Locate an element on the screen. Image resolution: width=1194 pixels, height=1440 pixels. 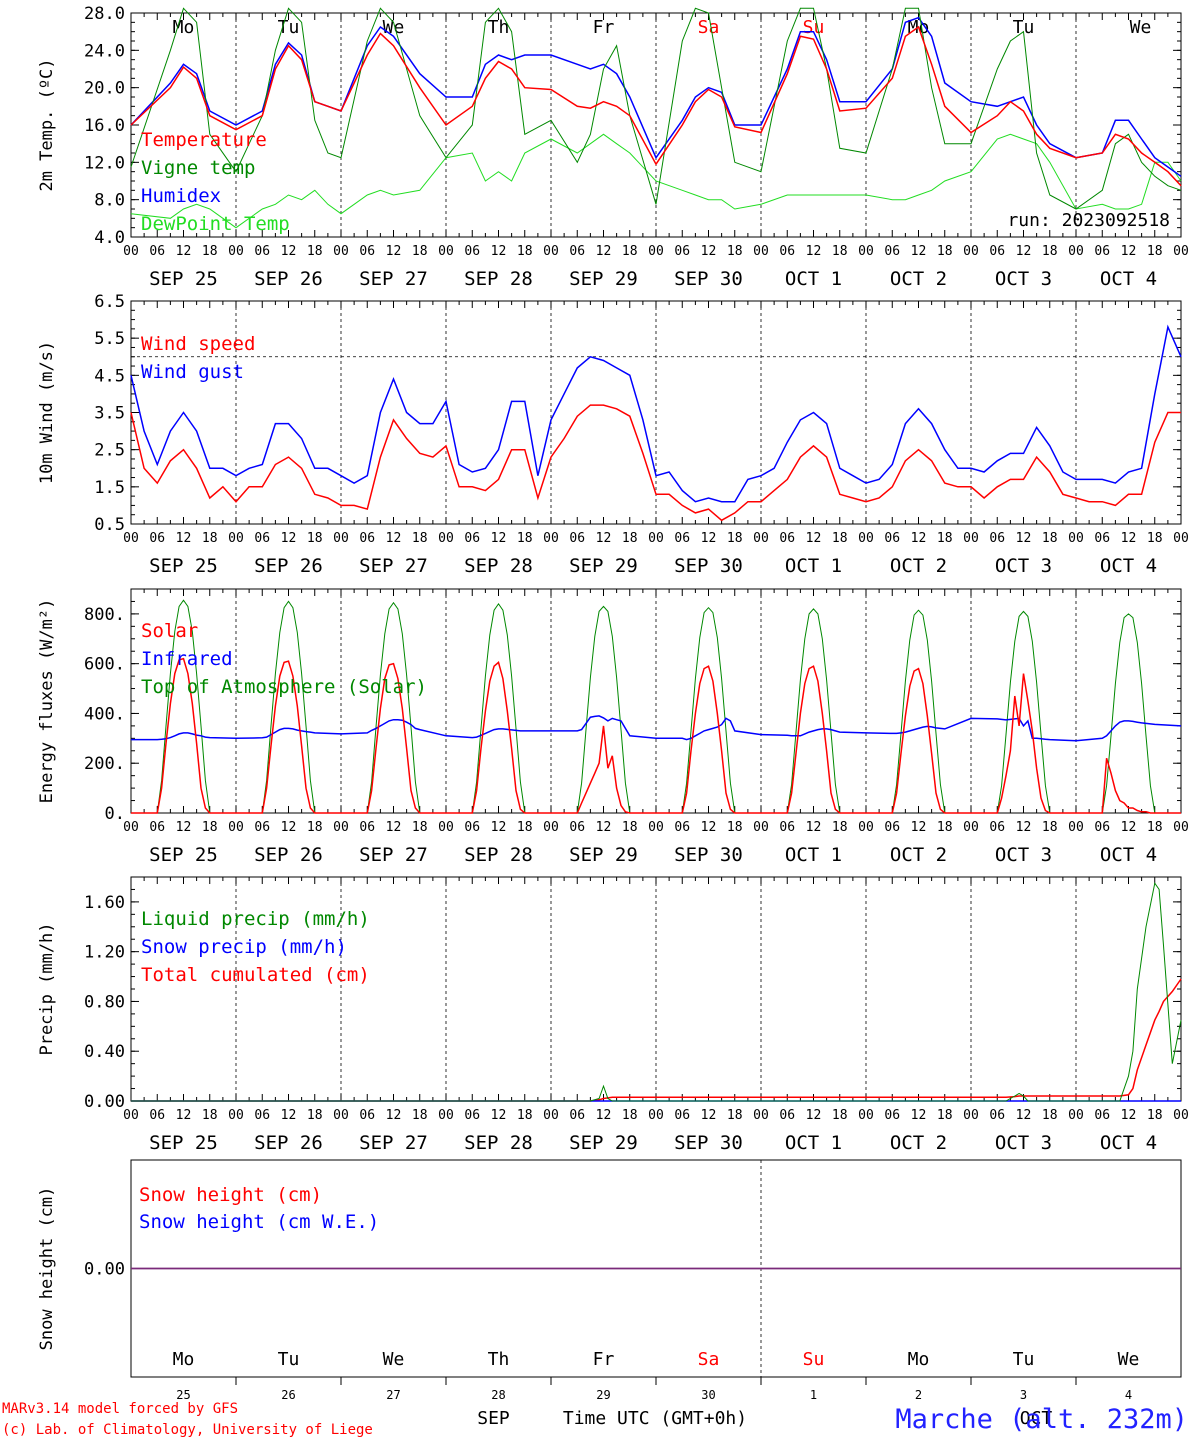
date-label: OCT 1 is located at coordinates (813, 279).